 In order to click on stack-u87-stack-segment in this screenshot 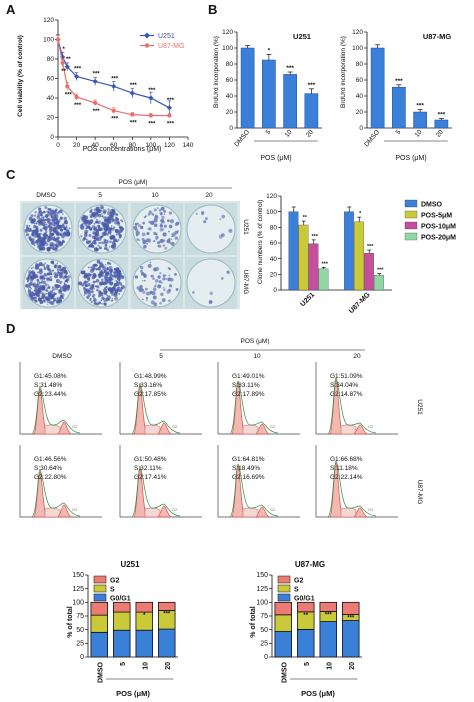, I will do `click(328, 639)`.